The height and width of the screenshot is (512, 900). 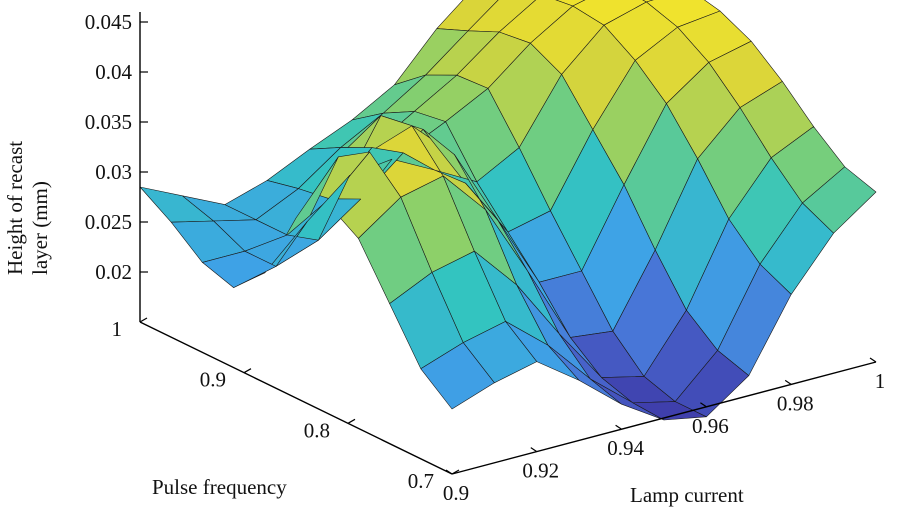 What do you see at coordinates (687, 495) in the screenshot?
I see `x-axis-label: Lamp current` at bounding box center [687, 495].